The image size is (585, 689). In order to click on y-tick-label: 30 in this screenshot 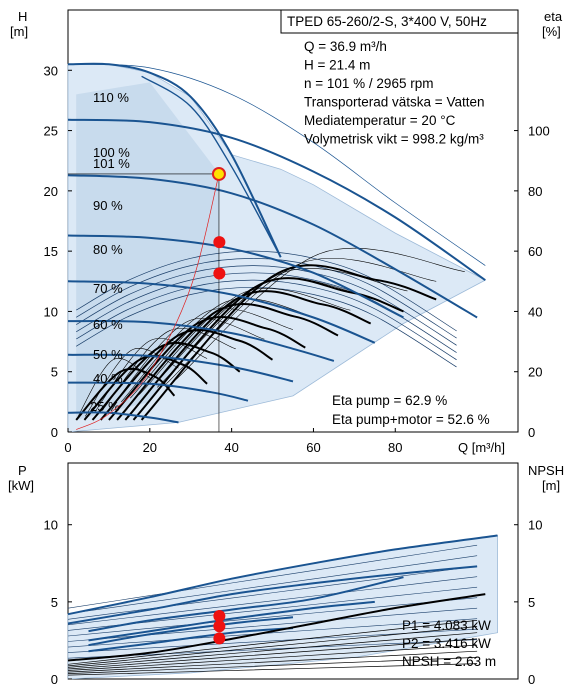, I will do `click(51, 70)`.